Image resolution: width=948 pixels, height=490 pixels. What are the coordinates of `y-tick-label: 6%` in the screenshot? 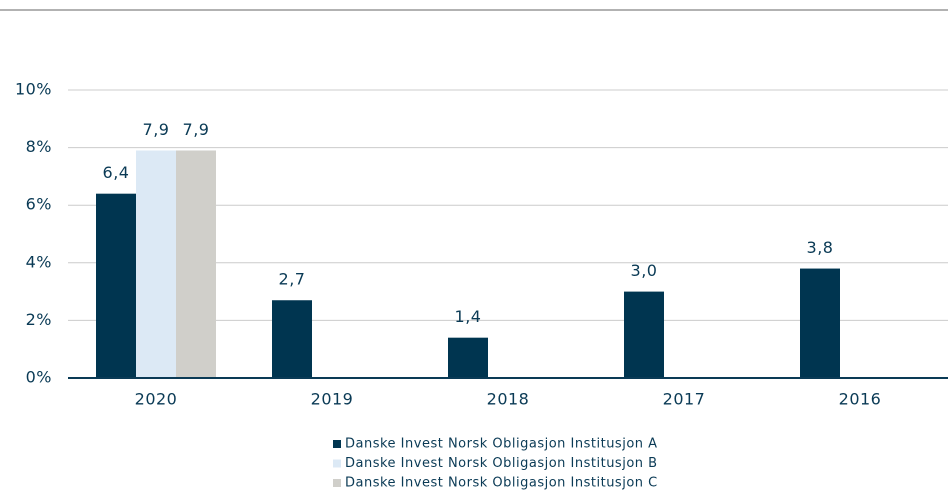 It's located at (39, 204).